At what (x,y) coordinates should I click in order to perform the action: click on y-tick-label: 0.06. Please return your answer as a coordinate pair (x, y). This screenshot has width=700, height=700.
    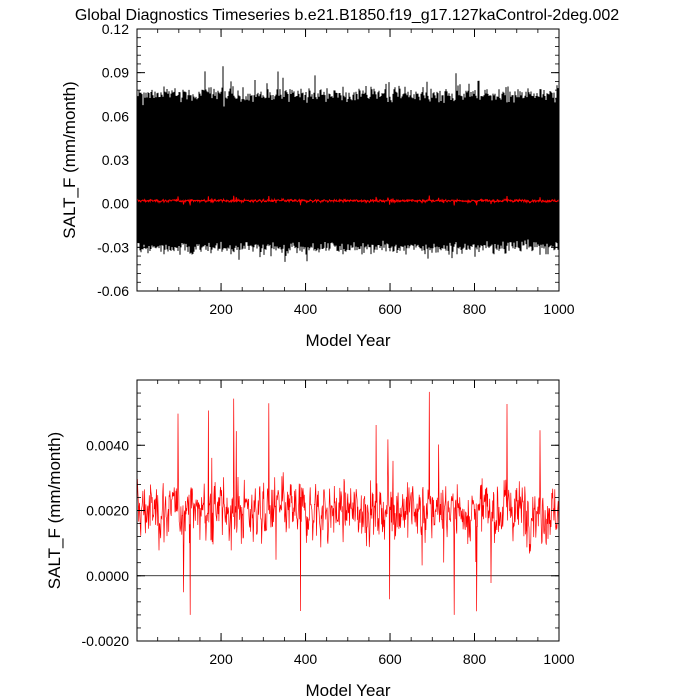
    Looking at the image, I should click on (115, 116).